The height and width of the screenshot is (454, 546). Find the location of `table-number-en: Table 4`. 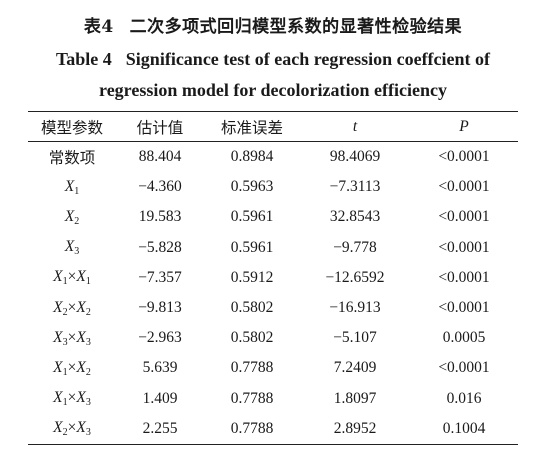

table-number-en: Table 4 is located at coordinates (83, 59).